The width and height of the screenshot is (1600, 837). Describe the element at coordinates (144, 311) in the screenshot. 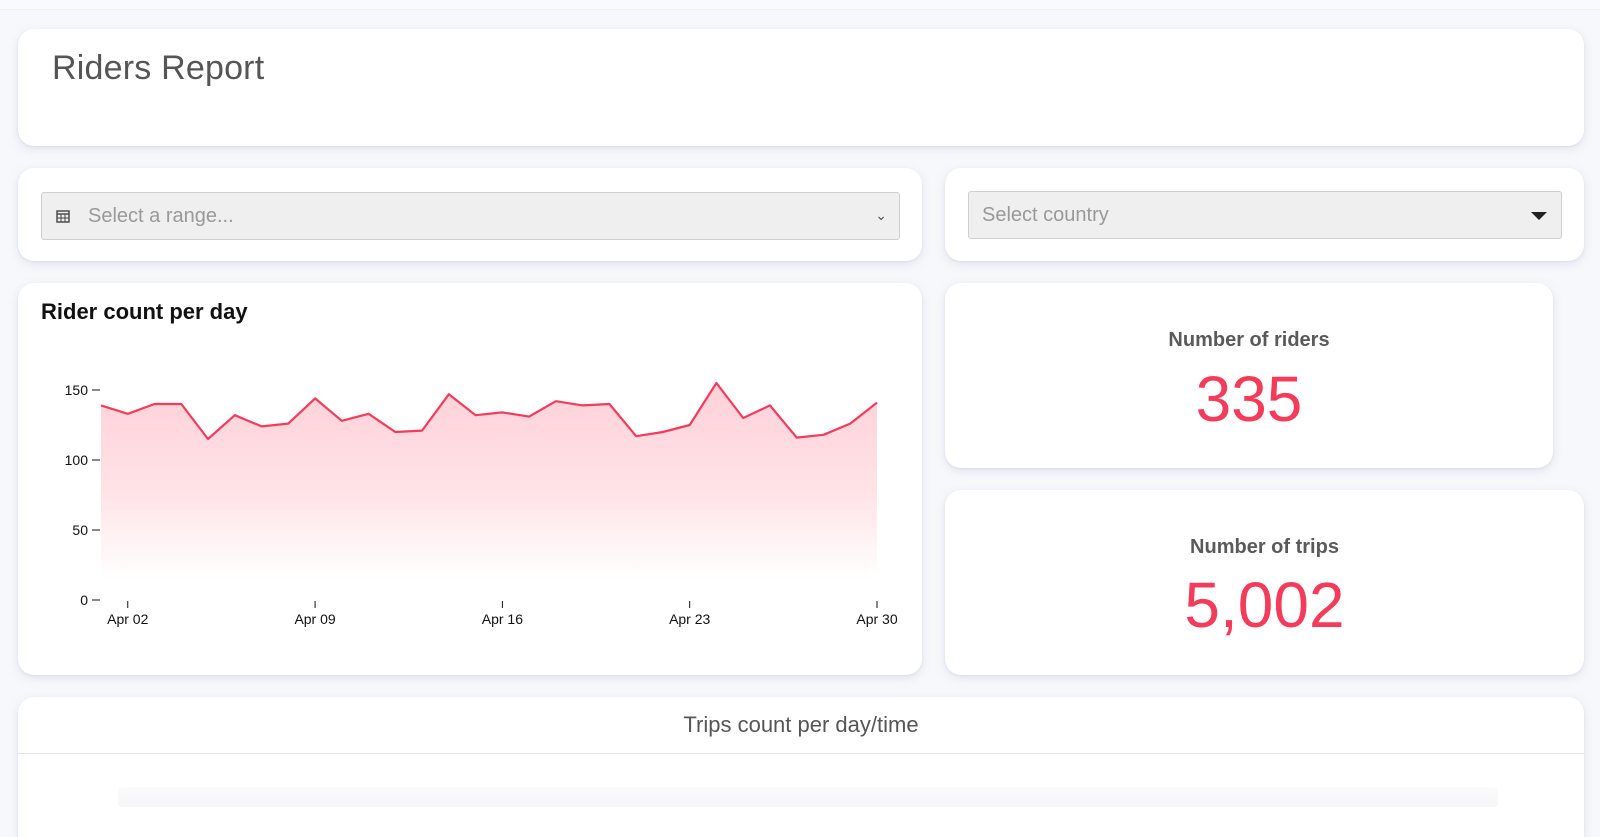

I see `chart-title: Rider count per day` at that location.